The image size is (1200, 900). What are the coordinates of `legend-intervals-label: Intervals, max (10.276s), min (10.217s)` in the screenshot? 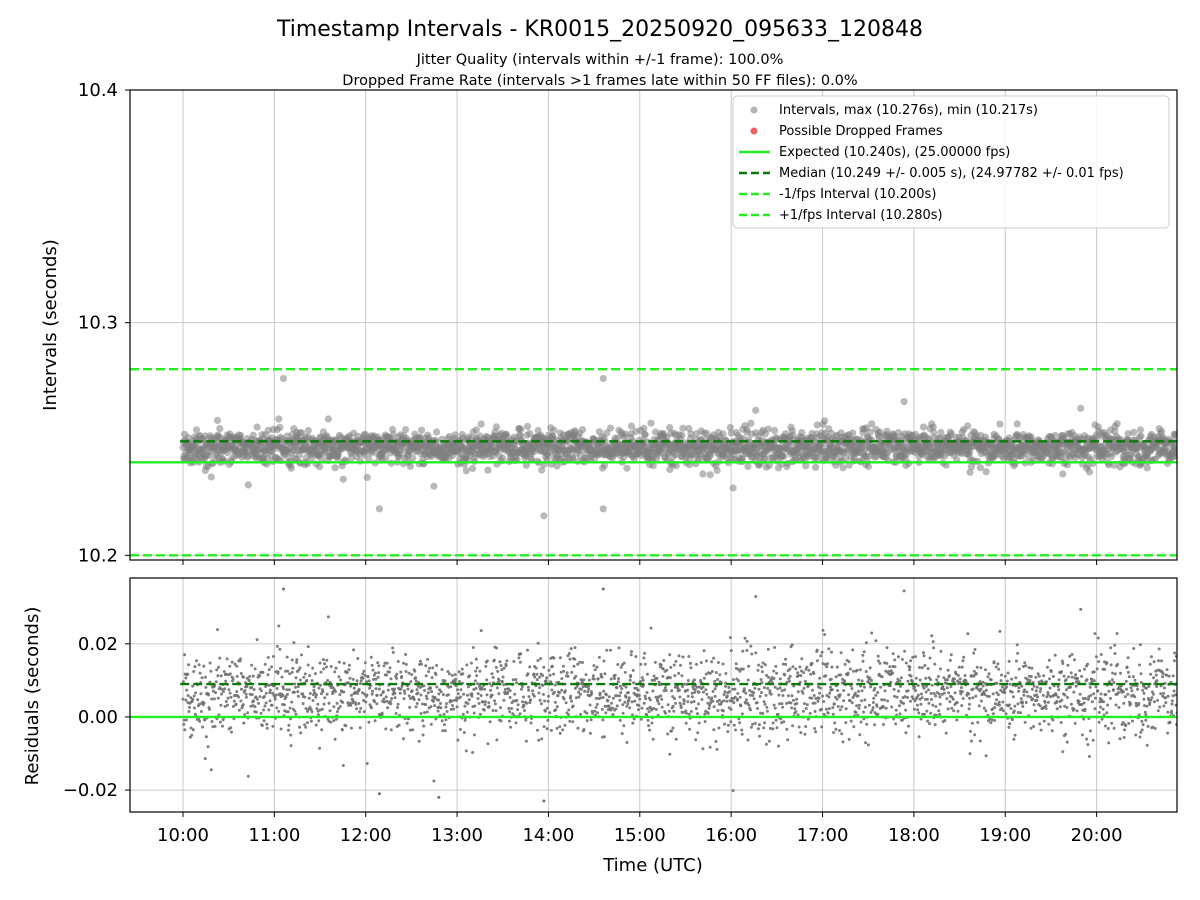 It's located at (908, 110).